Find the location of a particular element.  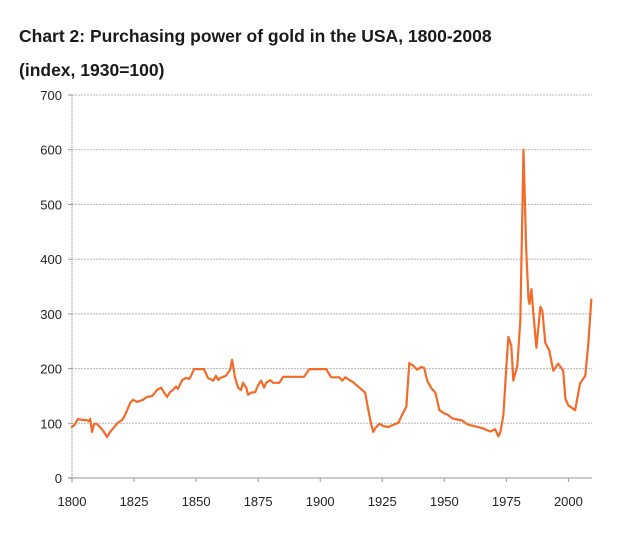

x-tick-label: 2000 is located at coordinates (568, 501).